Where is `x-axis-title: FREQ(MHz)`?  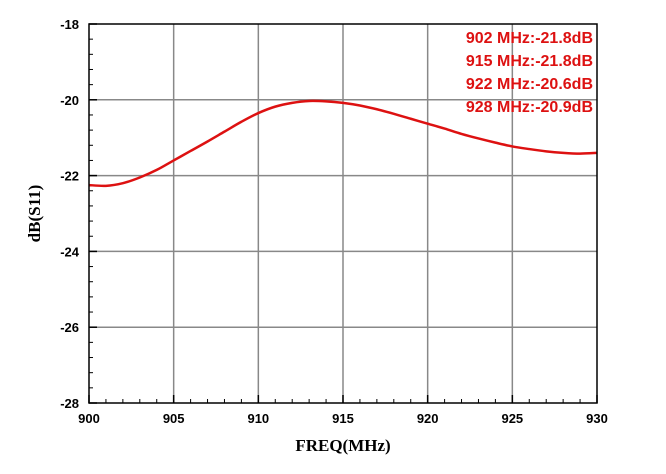
x-axis-title: FREQ(MHz) is located at coordinates (342, 445).